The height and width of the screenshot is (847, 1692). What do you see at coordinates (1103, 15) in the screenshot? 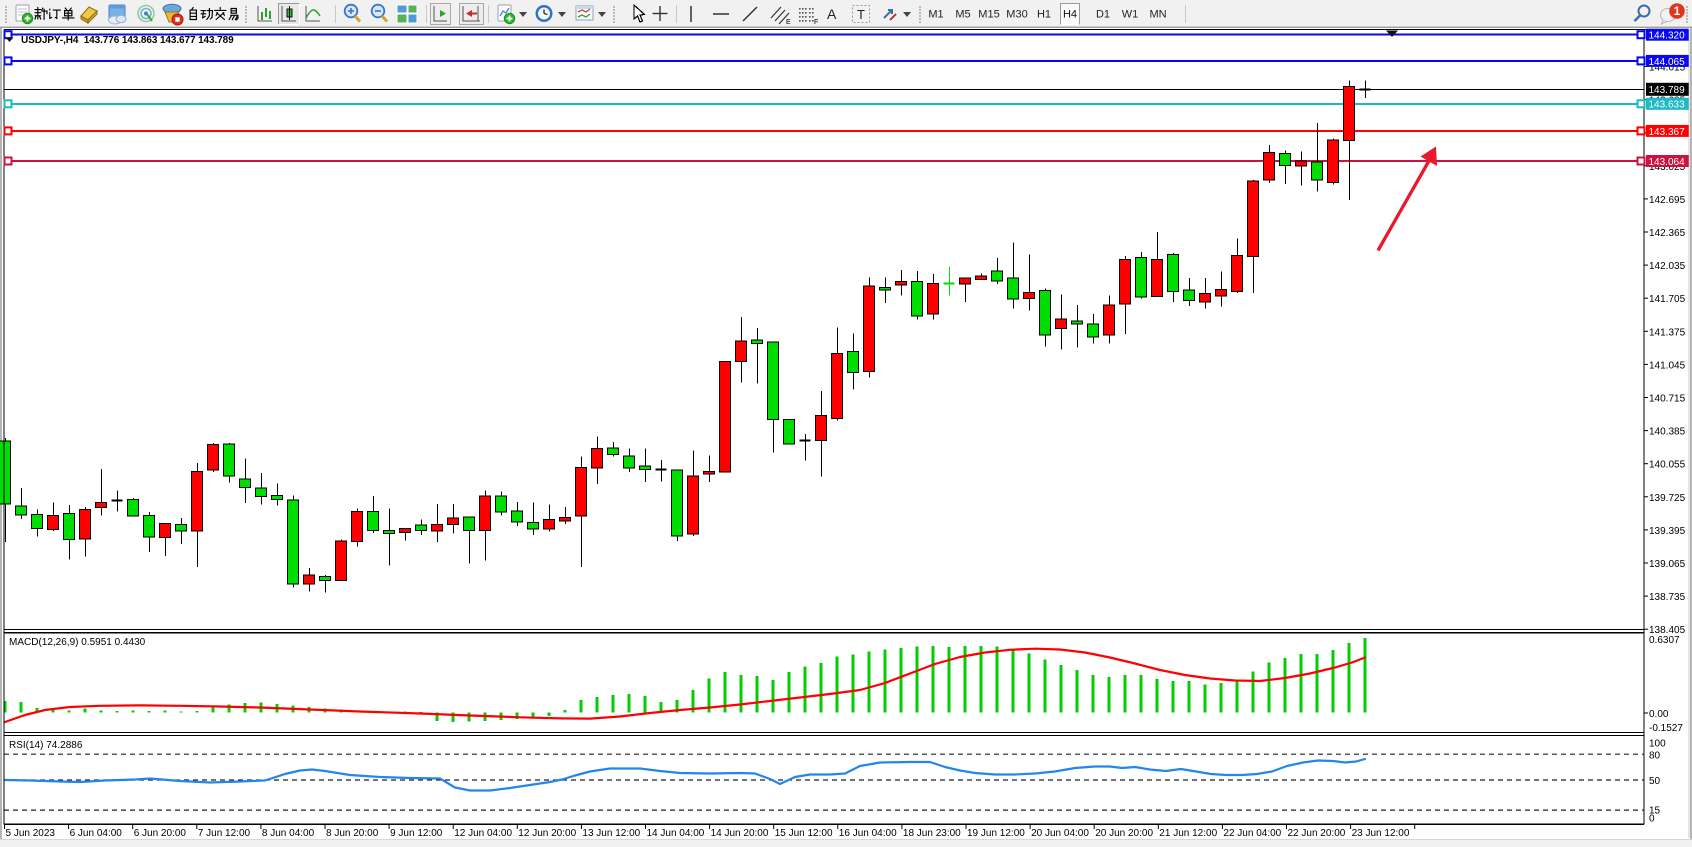
I see `svg-text: D1` at bounding box center [1103, 15].